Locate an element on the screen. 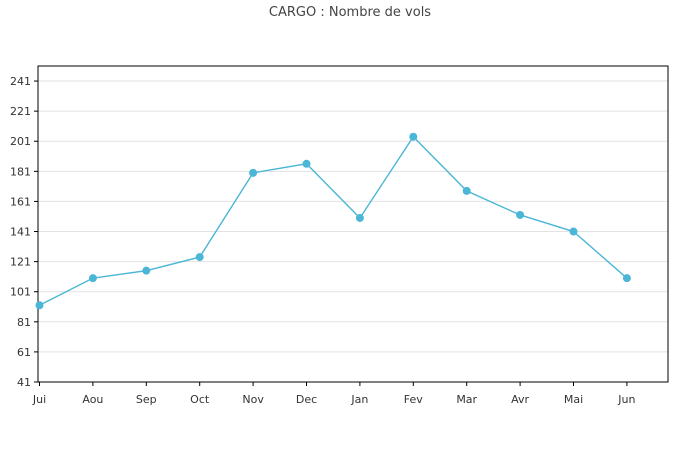 This screenshot has width=700, height=460. x-tick-label: Nov is located at coordinates (253, 399).